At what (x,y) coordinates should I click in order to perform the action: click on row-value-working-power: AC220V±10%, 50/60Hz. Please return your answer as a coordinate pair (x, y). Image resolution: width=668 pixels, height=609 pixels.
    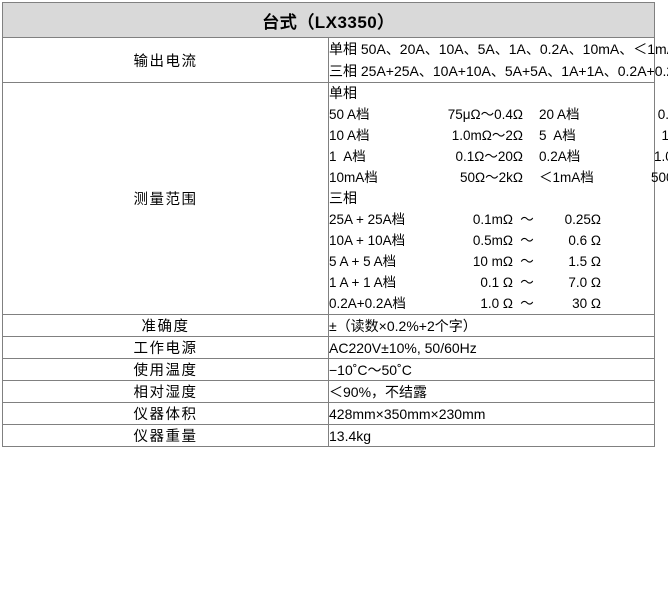
    Looking at the image, I should click on (491, 347).